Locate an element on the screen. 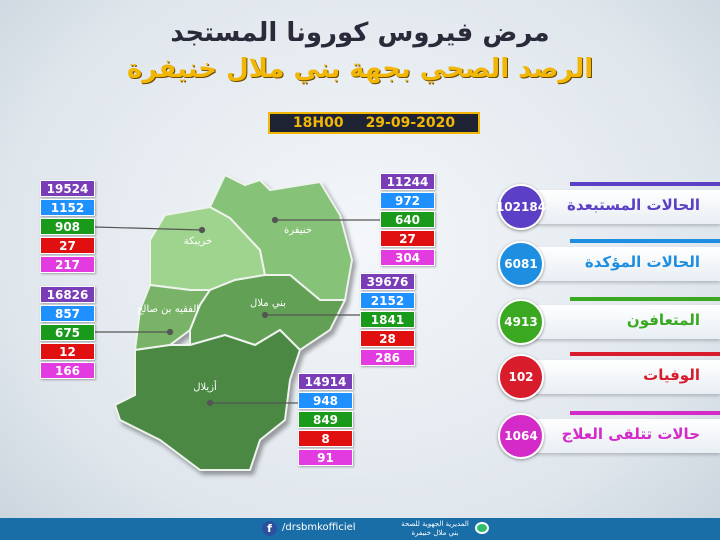 The width and height of the screenshot is (720, 540). summary-card: 6081 الحالات المؤكدة is located at coordinates (609, 260).